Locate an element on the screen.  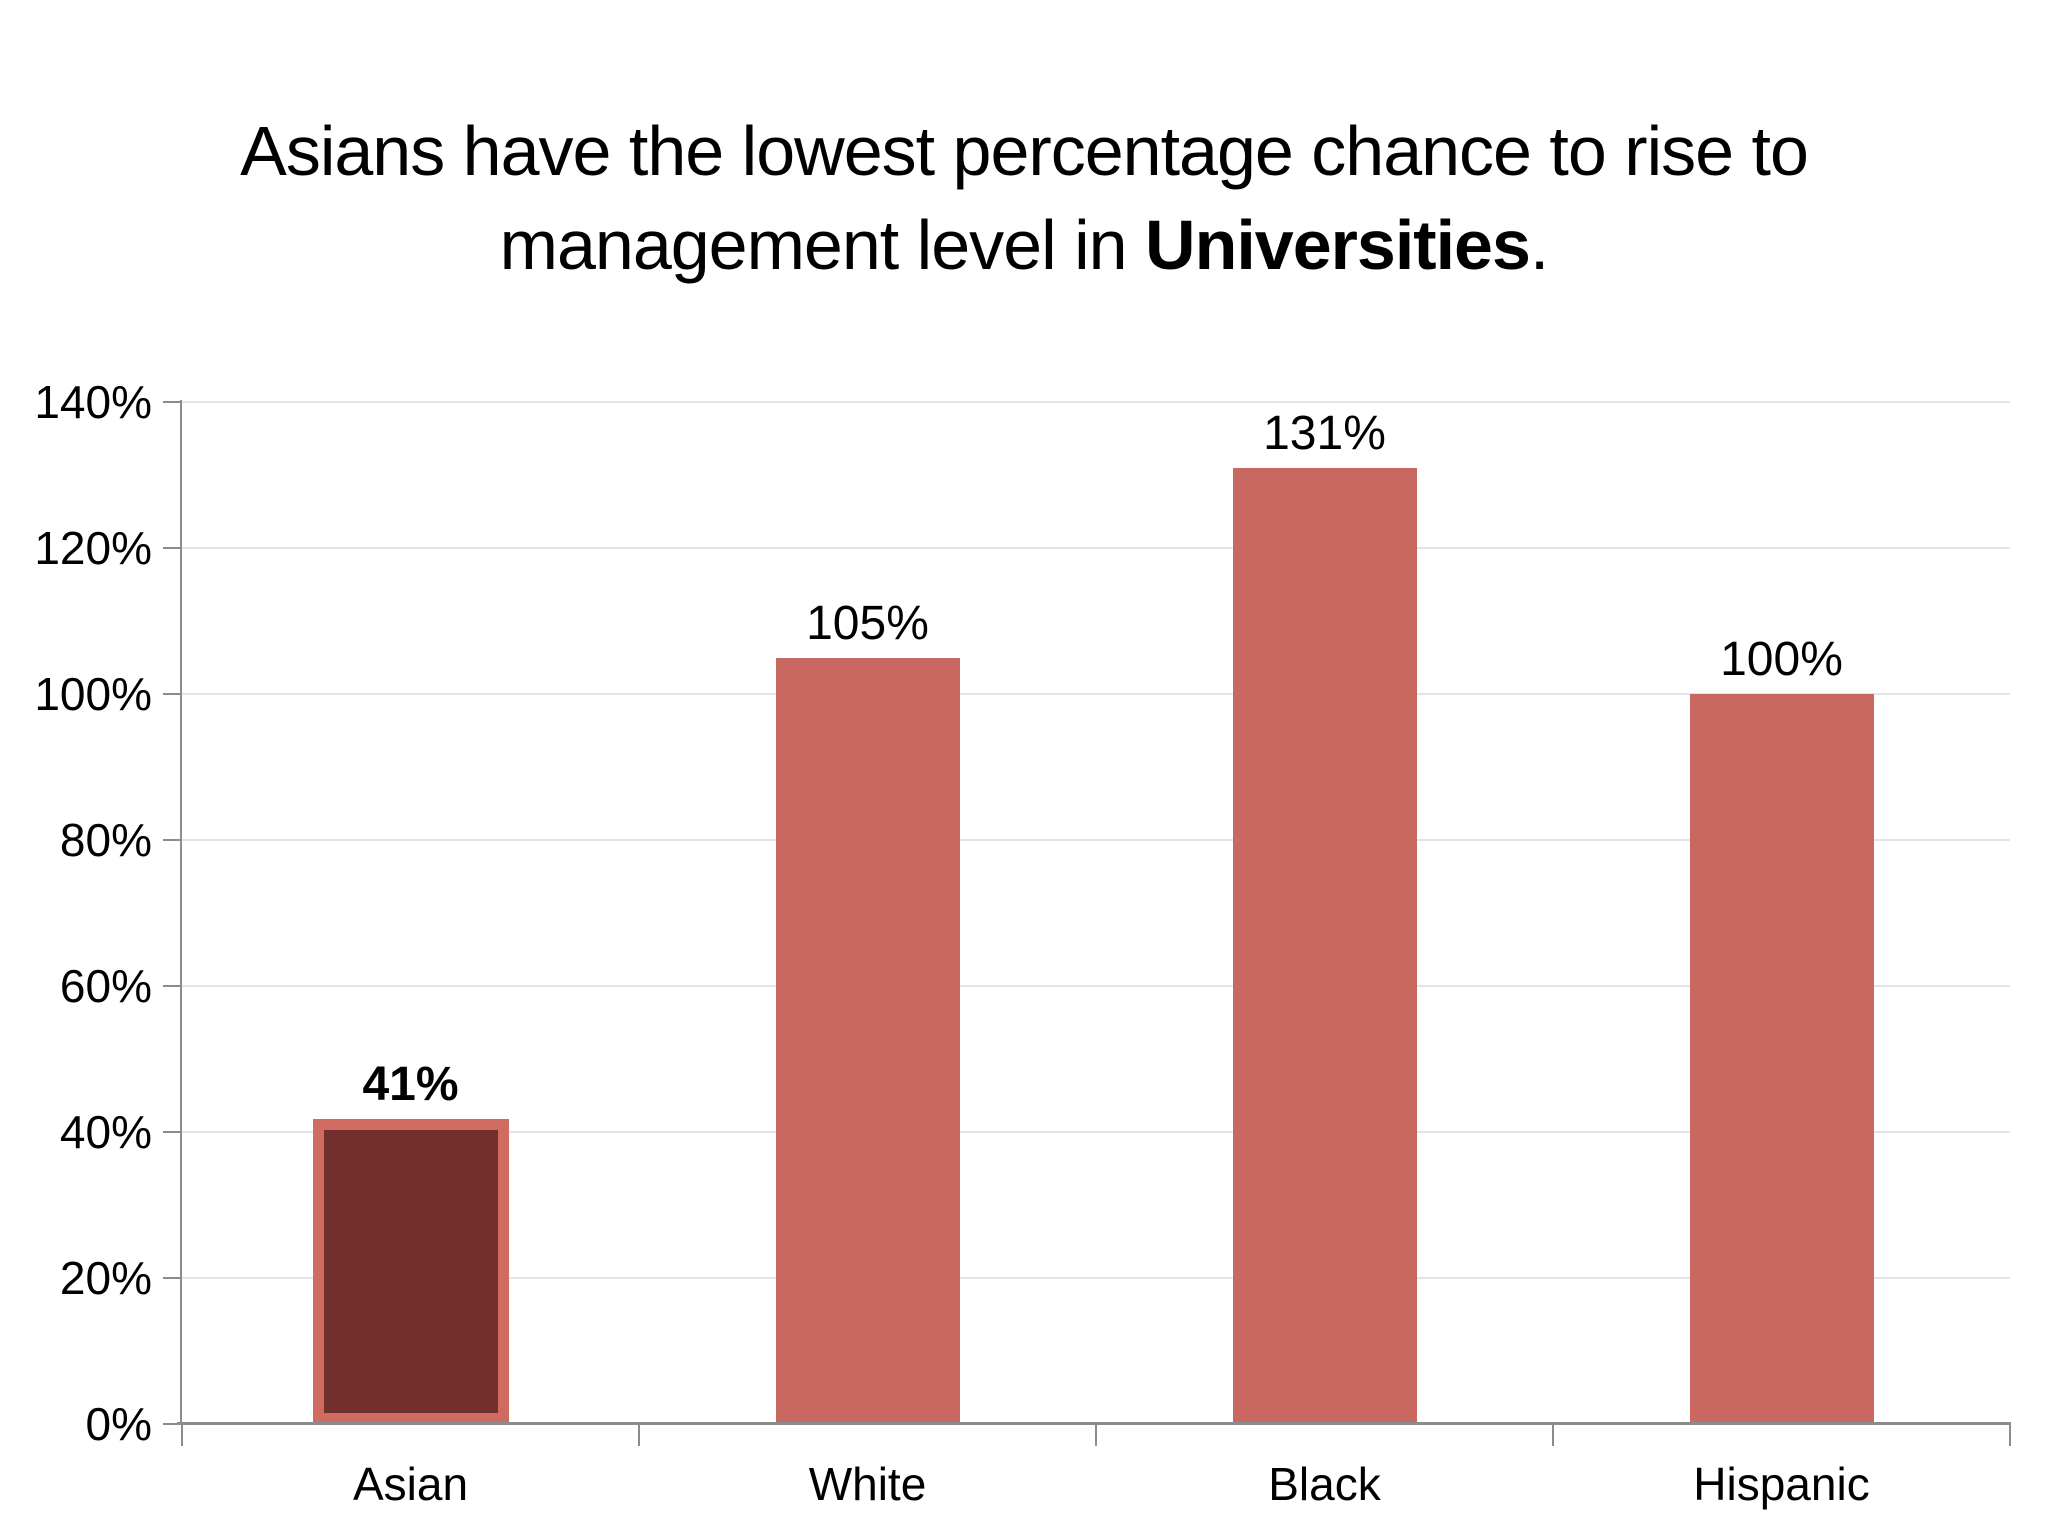
x-category-label-black: Black is located at coordinates (1324, 1484).